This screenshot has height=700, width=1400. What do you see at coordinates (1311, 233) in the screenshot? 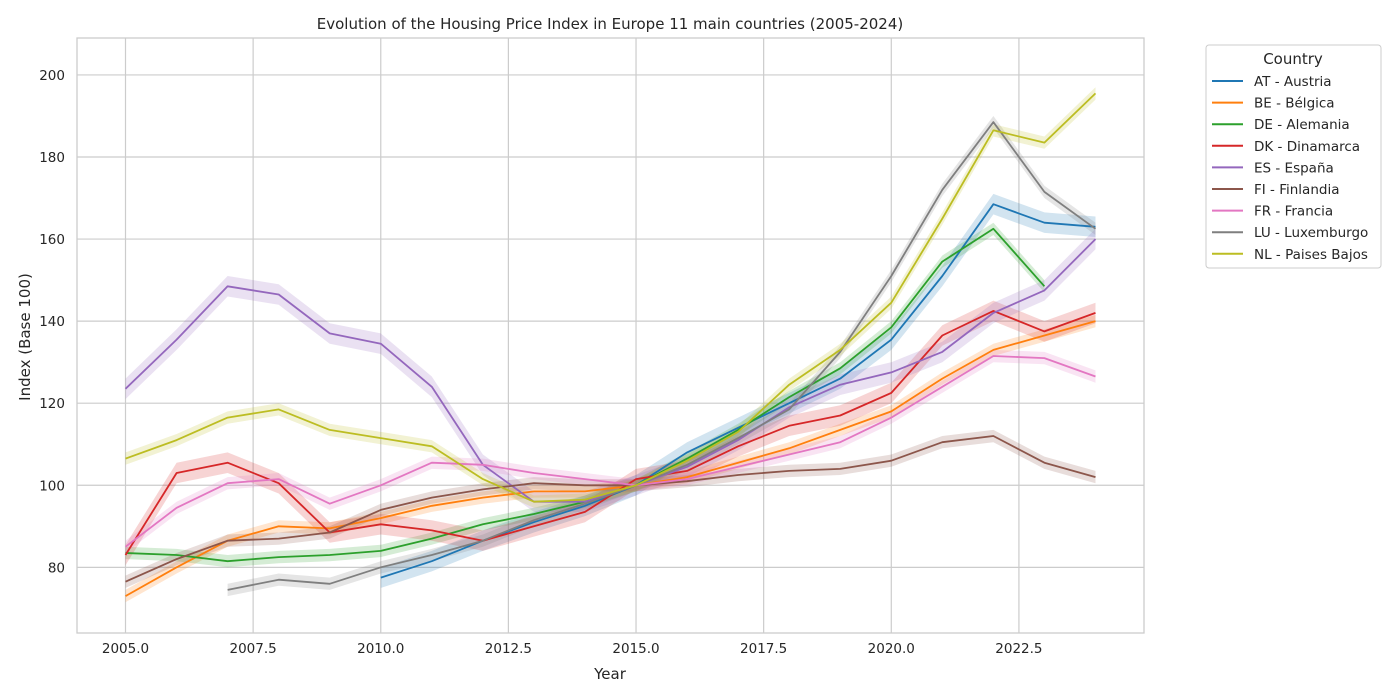
I see `legend-label: LU - Luxemburgo` at bounding box center [1311, 233].